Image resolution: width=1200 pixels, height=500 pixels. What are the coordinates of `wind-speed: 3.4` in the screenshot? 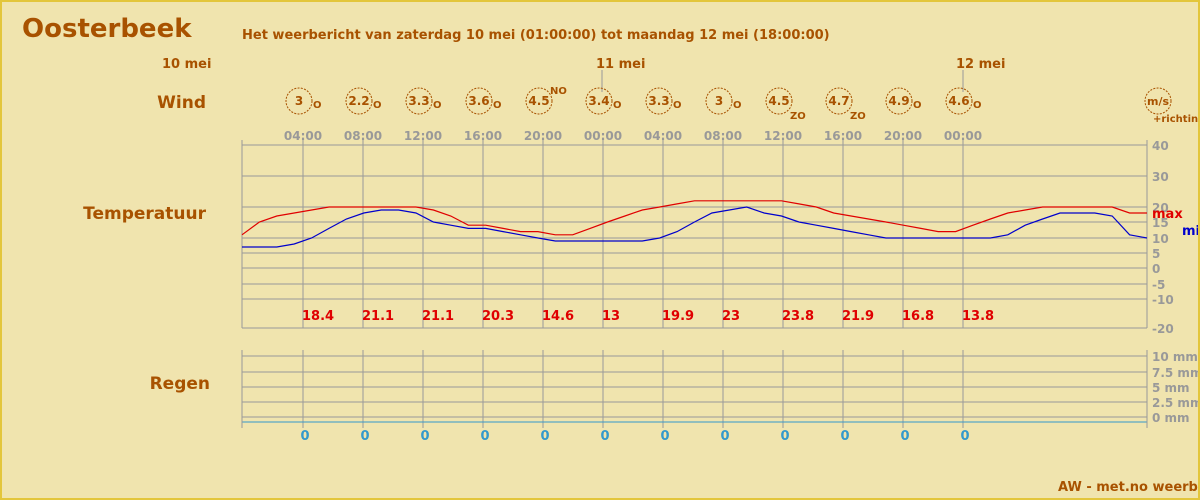 It's located at (598, 101).